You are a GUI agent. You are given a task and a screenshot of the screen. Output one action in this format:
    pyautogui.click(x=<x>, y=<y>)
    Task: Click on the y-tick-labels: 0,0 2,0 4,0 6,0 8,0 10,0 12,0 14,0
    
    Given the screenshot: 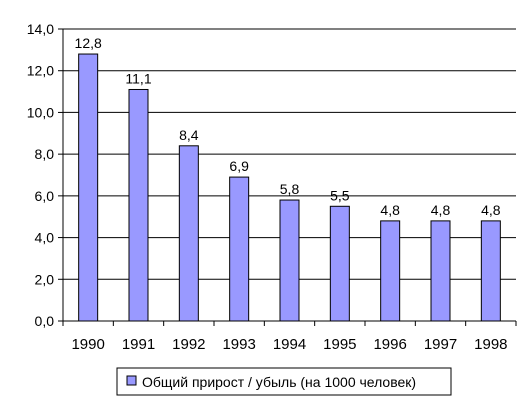 What is the action you would take?
    pyautogui.click(x=40, y=175)
    